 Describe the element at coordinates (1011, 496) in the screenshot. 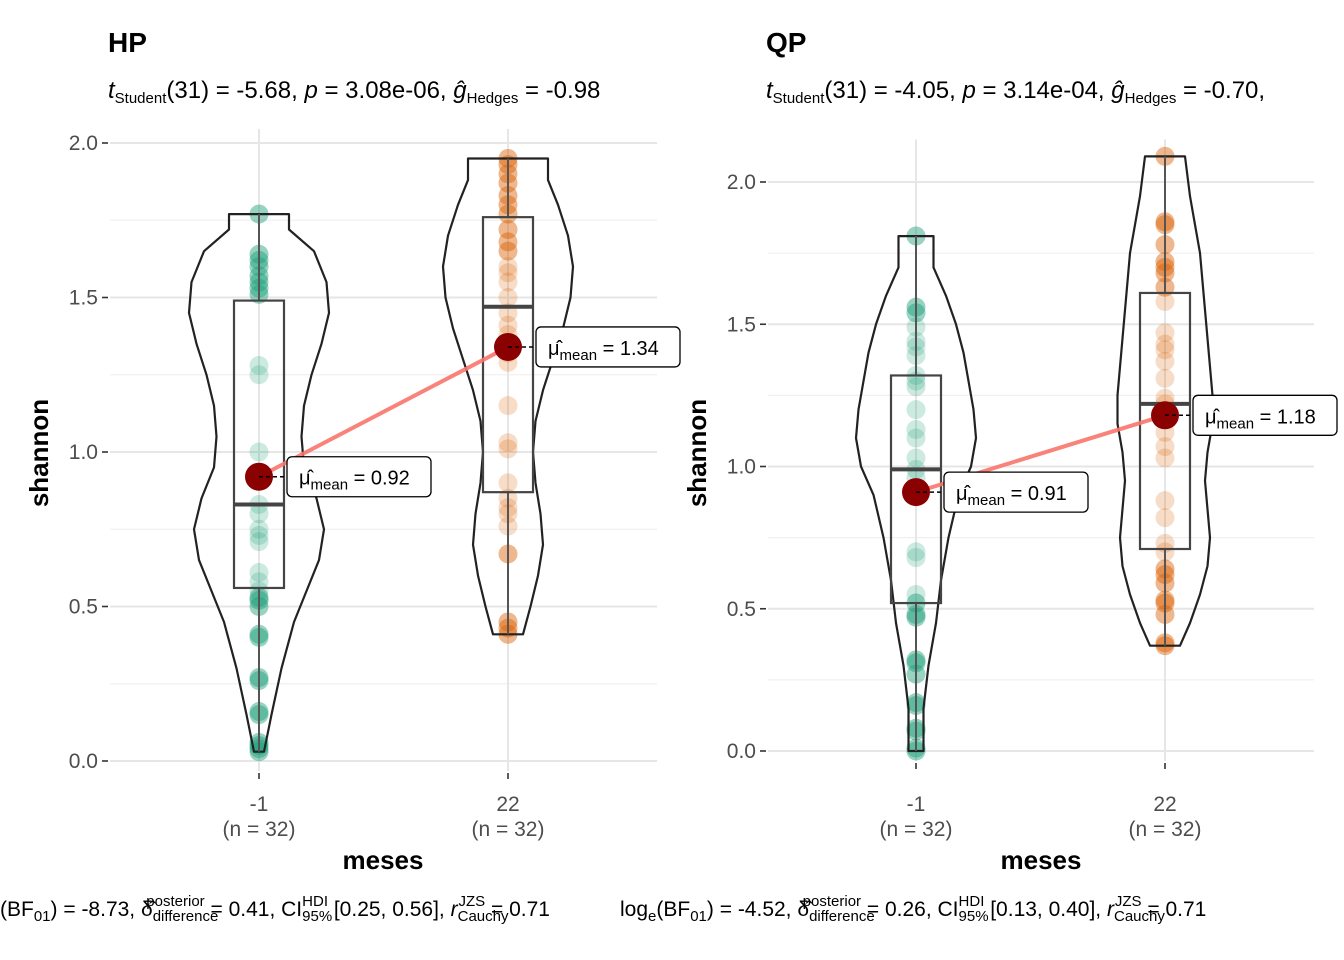

I see `mean-label: μ̂mean = 0.91` at that location.